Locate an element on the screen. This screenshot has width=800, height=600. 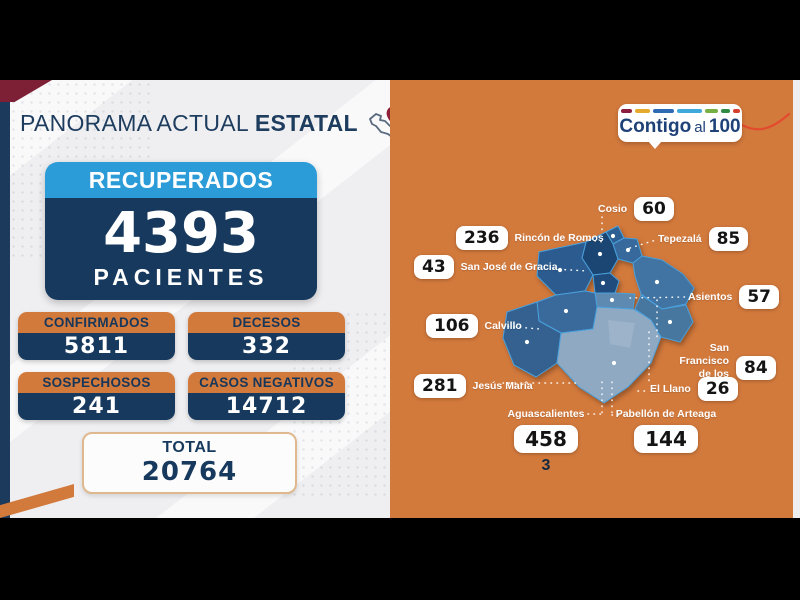
callout-el-llano: El Llano 26 is located at coordinates (694, 389).